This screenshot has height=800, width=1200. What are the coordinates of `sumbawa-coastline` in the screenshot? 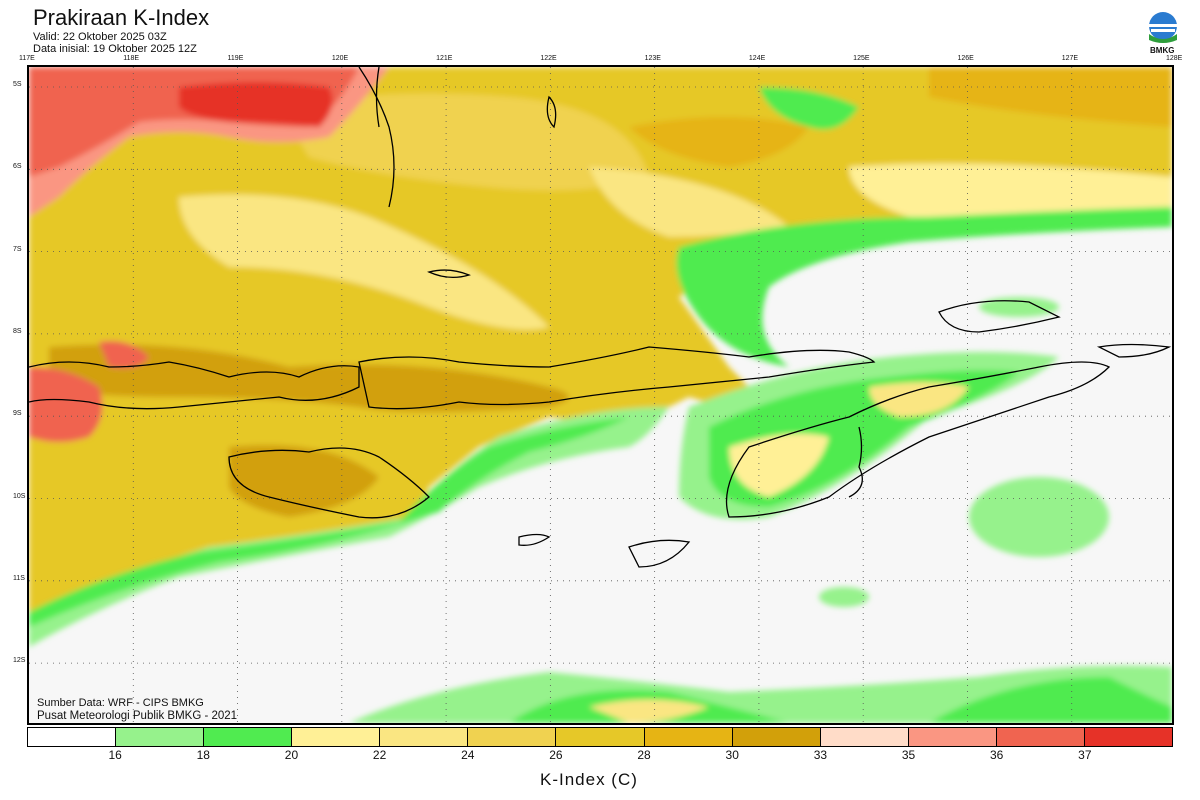 It's located at (194, 385).